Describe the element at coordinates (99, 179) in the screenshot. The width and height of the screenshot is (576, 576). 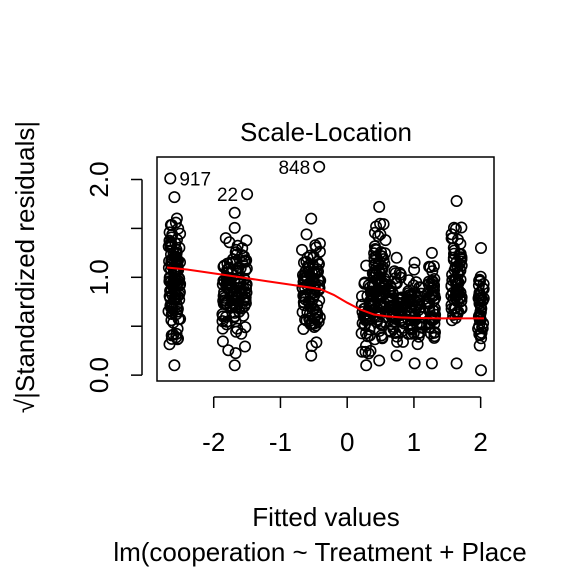
I see `y-tick-label: 2.0` at that location.